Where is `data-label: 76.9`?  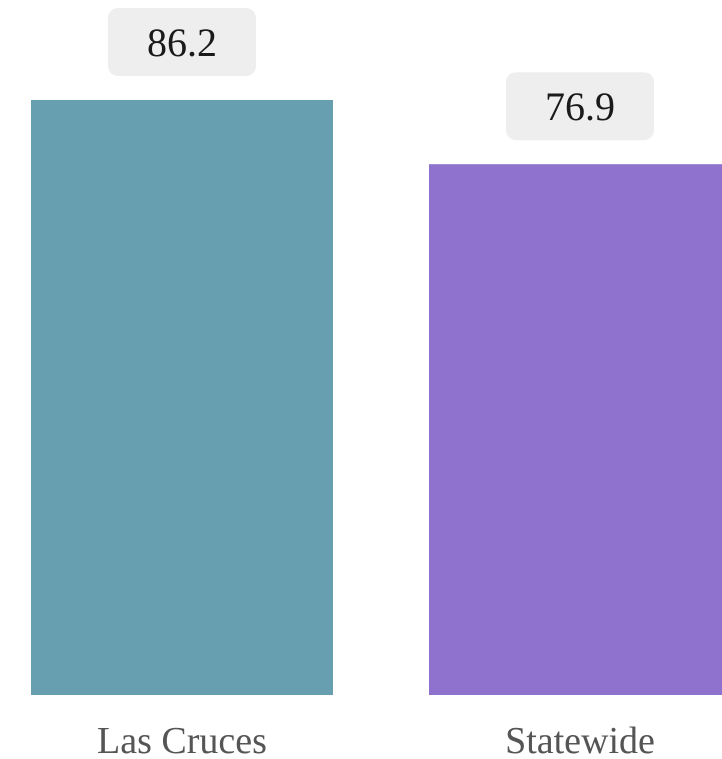 data-label: 76.9 is located at coordinates (580, 106).